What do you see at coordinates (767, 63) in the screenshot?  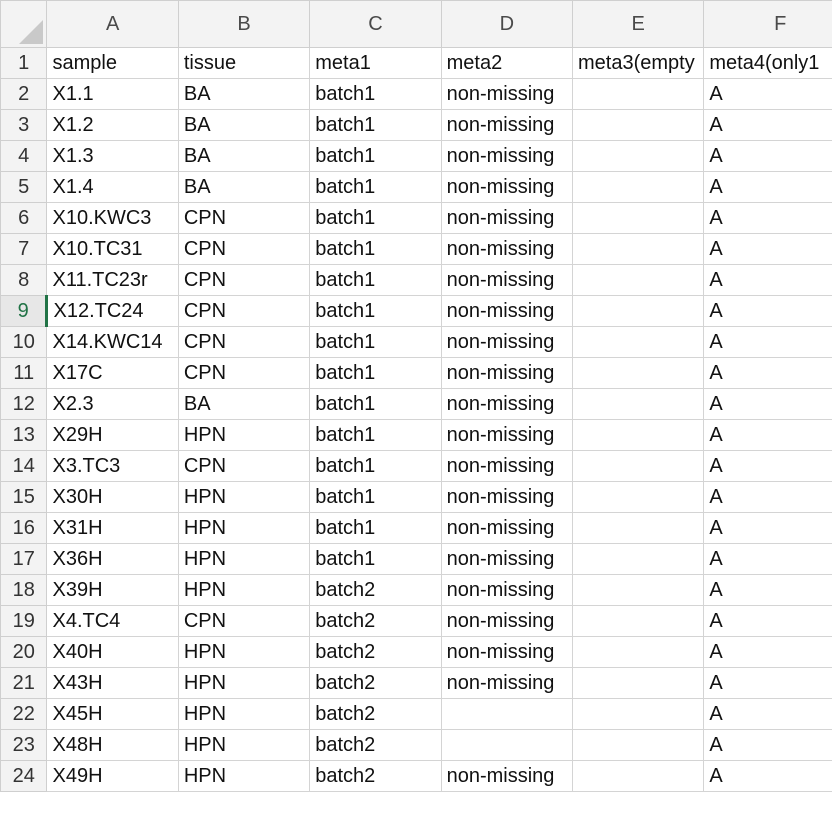 I see `cell-f1: meta4(only1` at bounding box center [767, 63].